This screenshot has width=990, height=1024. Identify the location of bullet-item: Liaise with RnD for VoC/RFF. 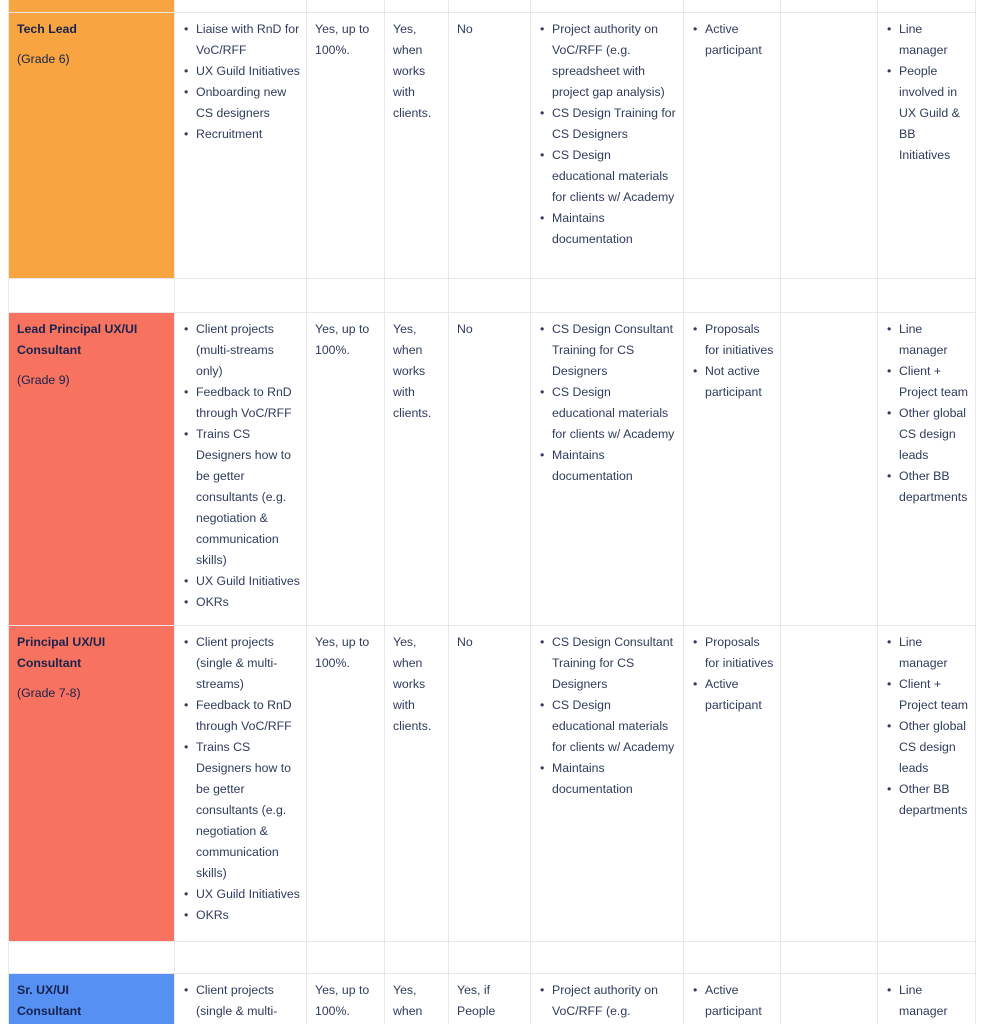
(241, 40).